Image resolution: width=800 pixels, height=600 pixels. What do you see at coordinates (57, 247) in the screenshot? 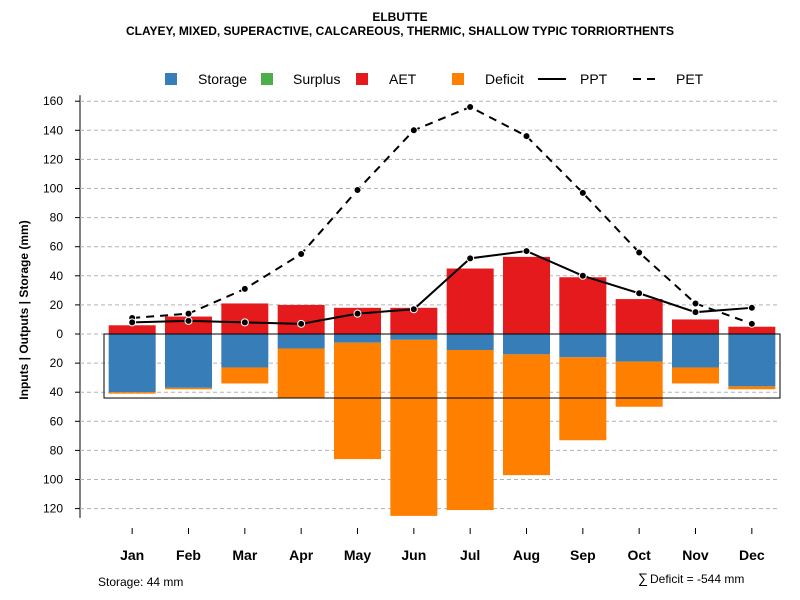
I see `y-tick-label: 60` at bounding box center [57, 247].